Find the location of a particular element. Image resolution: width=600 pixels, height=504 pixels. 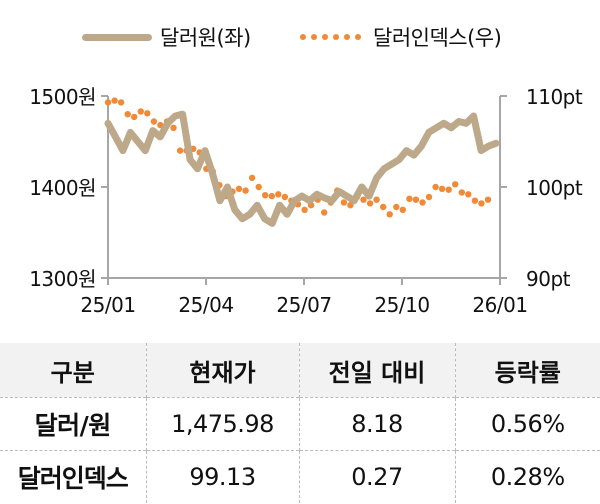

left-axis: 1500원 1400원 1300원 is located at coordinates (69, 188).